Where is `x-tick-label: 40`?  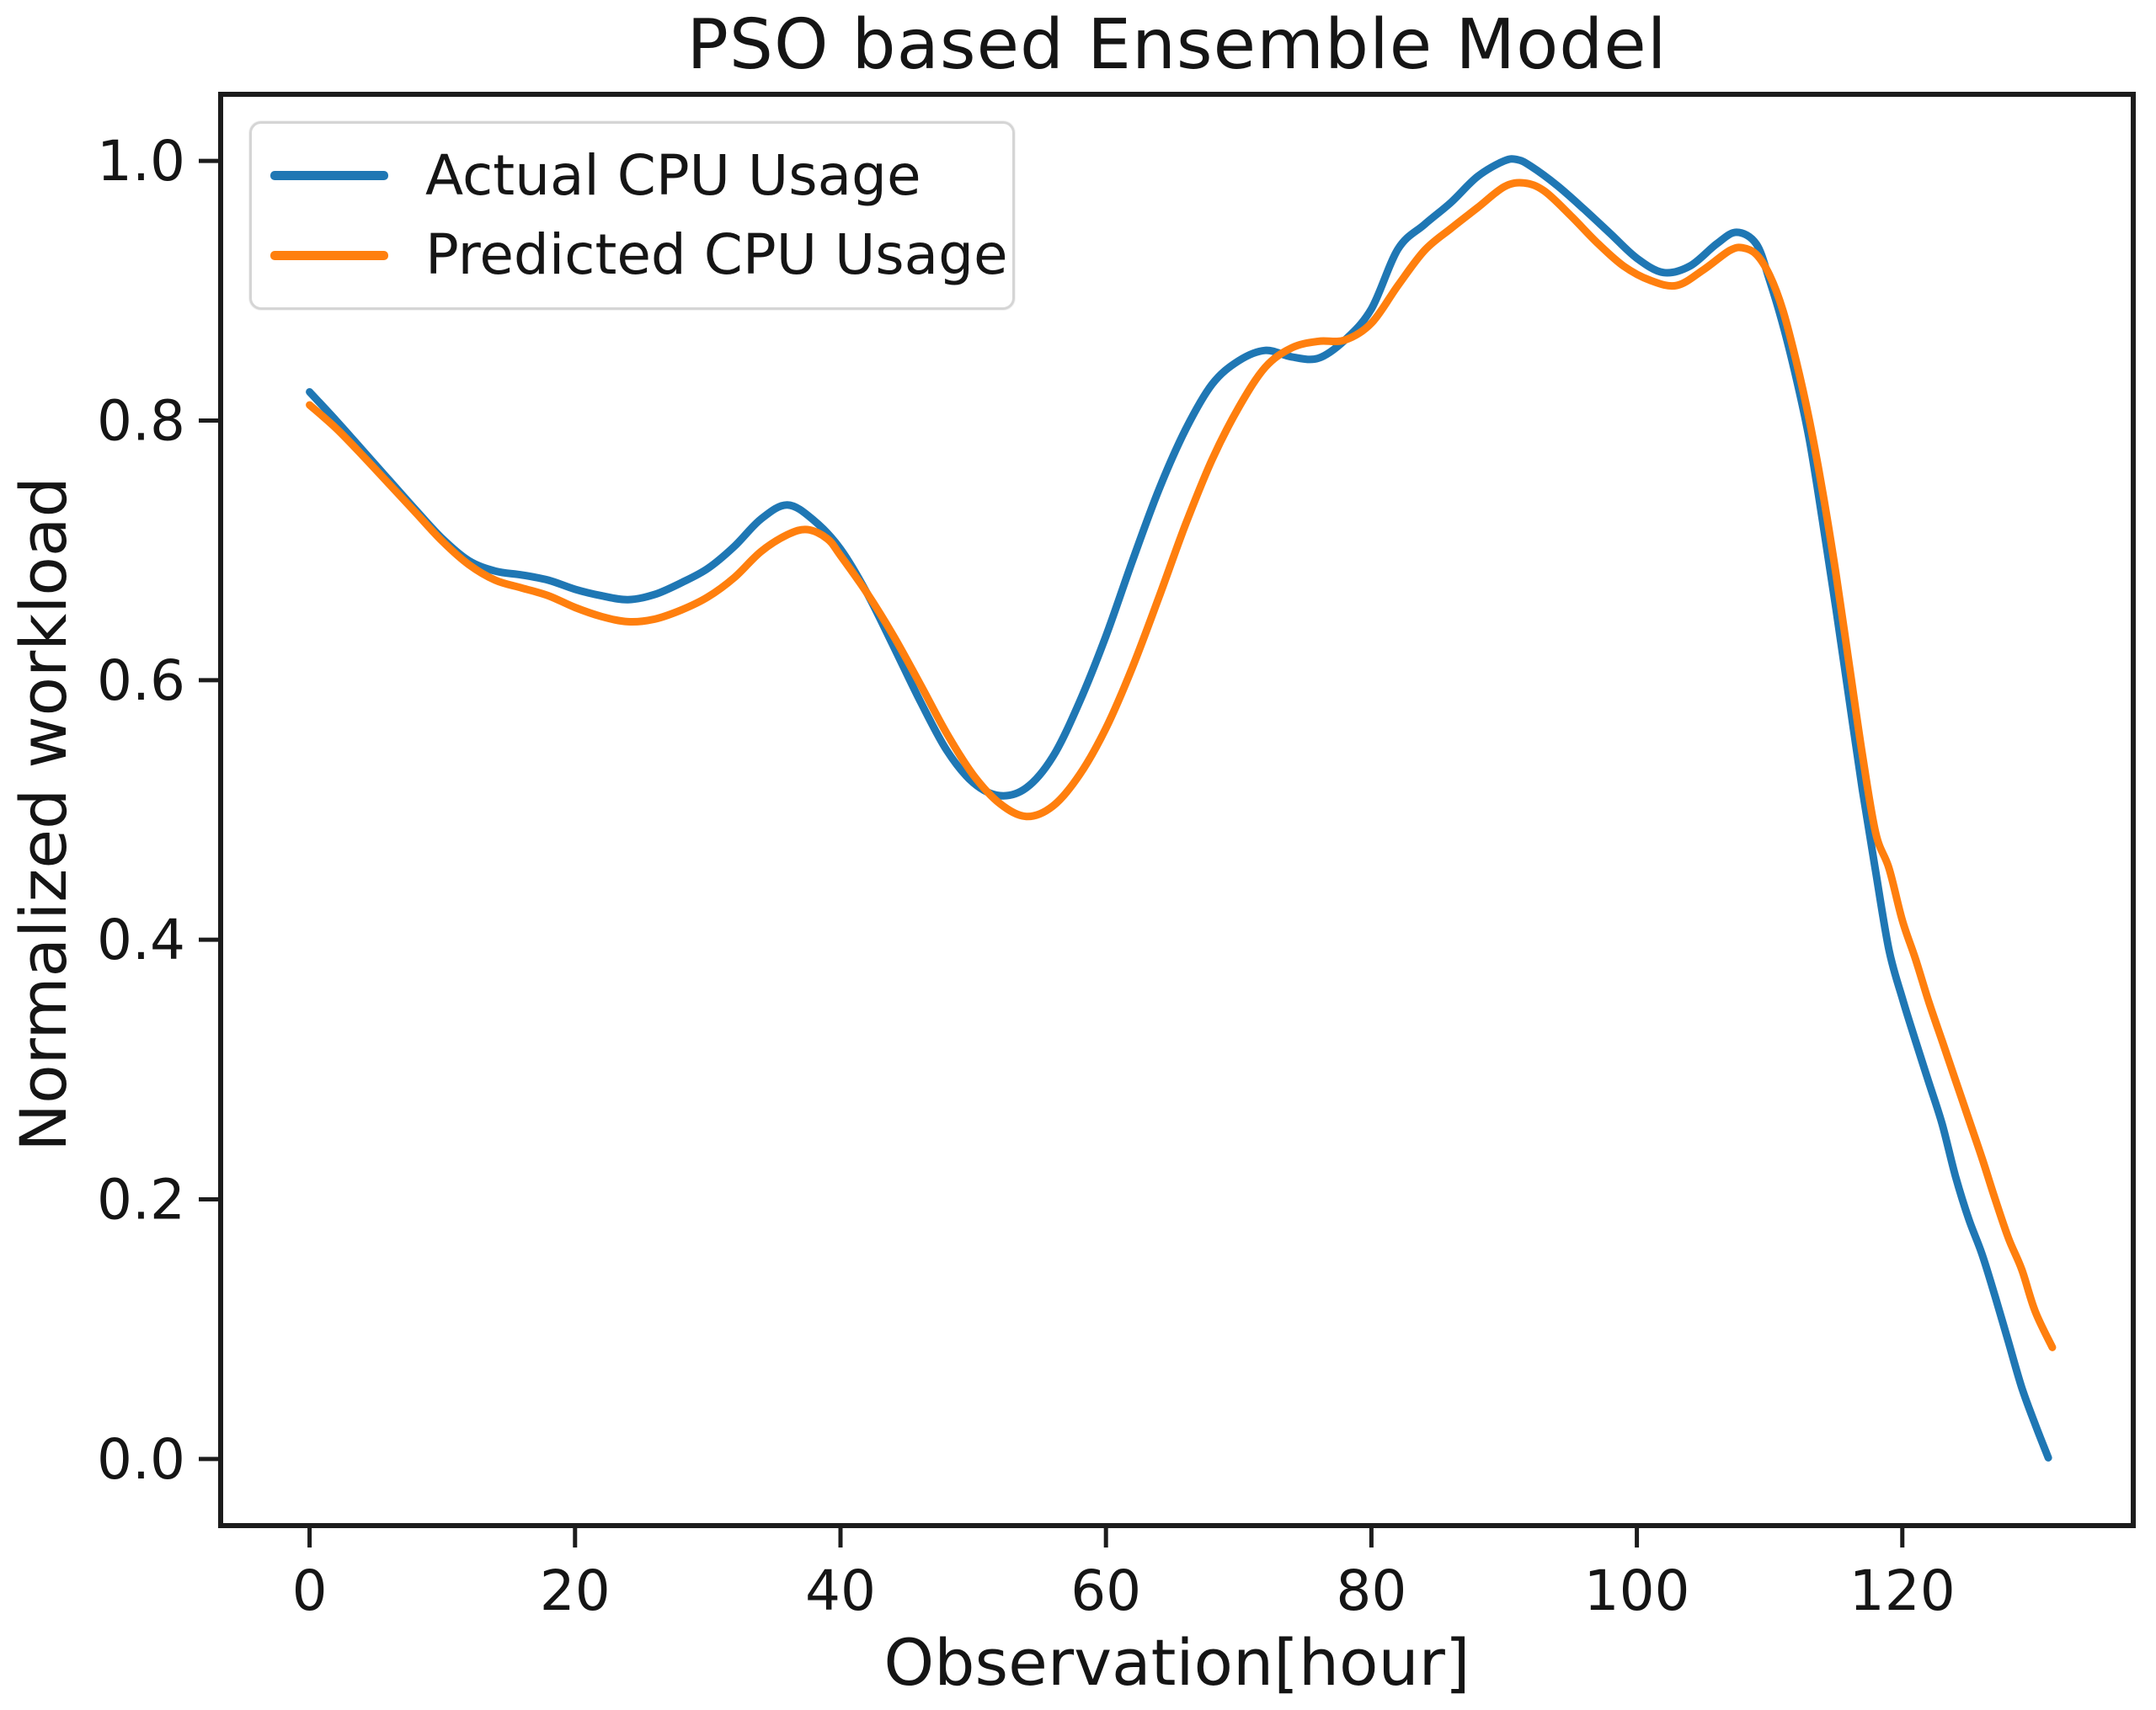 x-tick-label: 40 is located at coordinates (841, 1590).